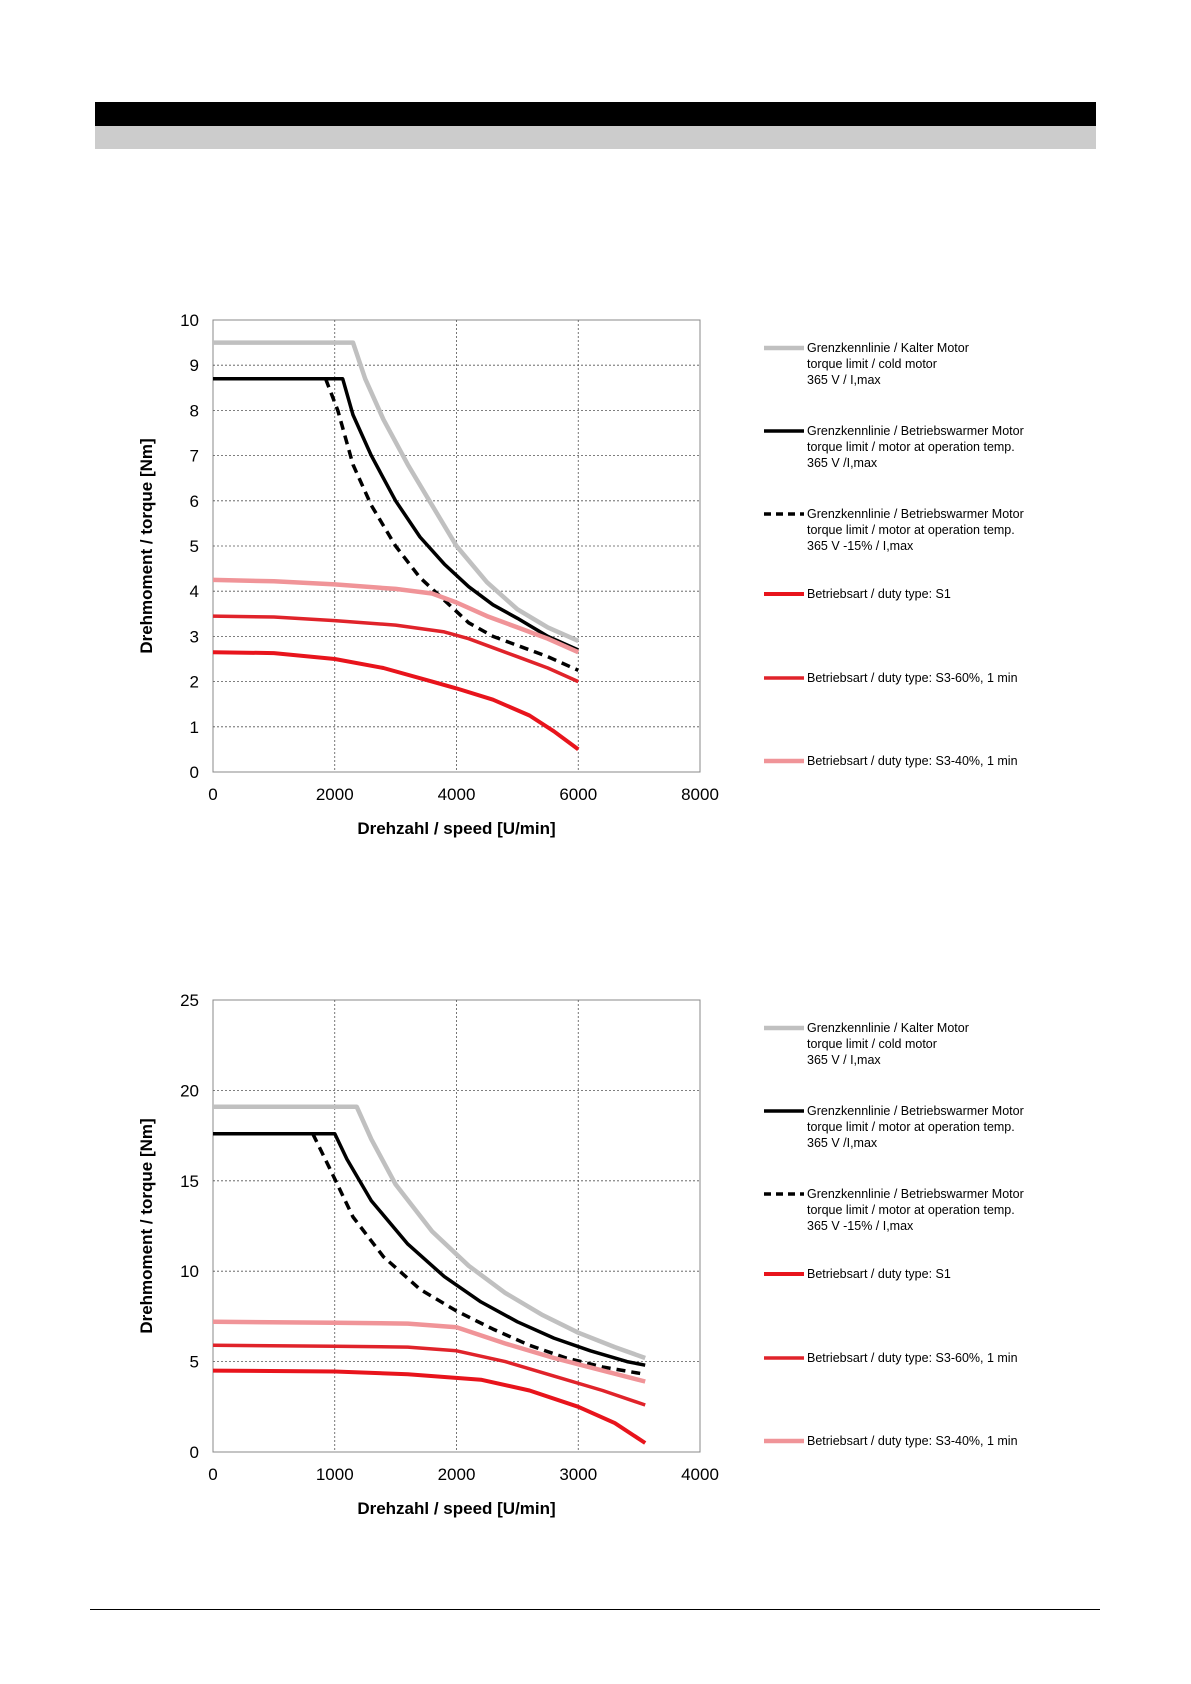  What do you see at coordinates (578, 1474) in the screenshot?
I see `x-tick-label: 3000` at bounding box center [578, 1474].